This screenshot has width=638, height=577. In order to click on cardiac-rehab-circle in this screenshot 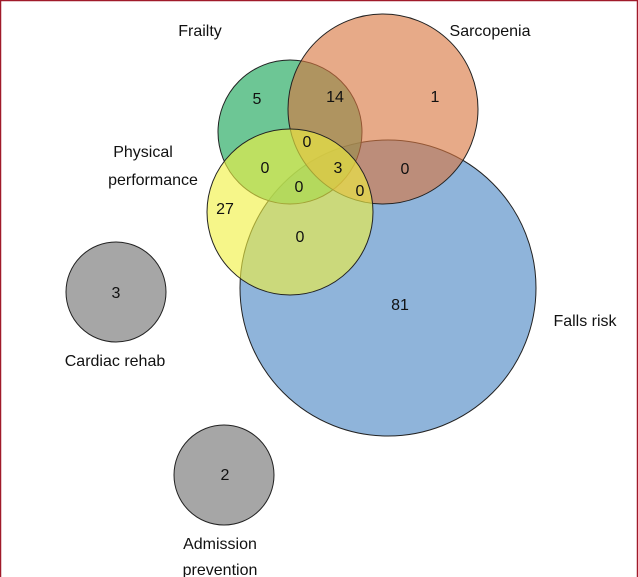, I will do `click(116, 292)`.